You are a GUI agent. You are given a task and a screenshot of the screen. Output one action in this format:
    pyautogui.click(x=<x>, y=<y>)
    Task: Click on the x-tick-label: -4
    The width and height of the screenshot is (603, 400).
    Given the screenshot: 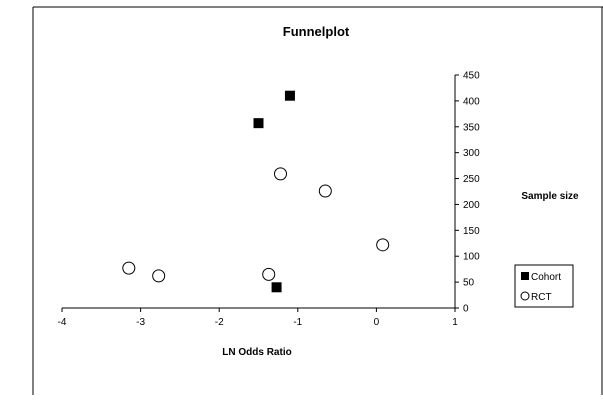 What is the action you would take?
    pyautogui.click(x=62, y=322)
    